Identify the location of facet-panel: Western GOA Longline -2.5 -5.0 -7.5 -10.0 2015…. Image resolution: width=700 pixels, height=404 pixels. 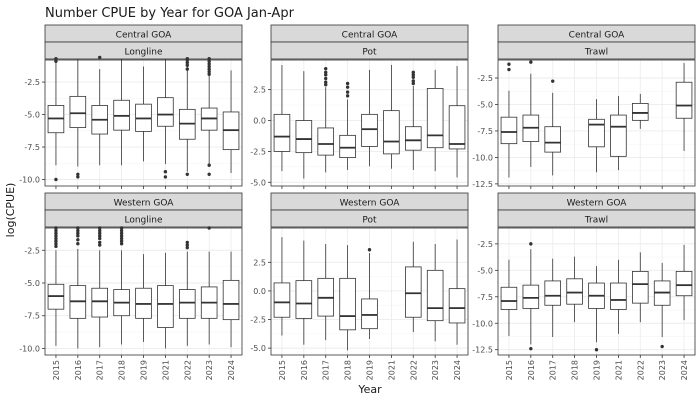
(131, 286).